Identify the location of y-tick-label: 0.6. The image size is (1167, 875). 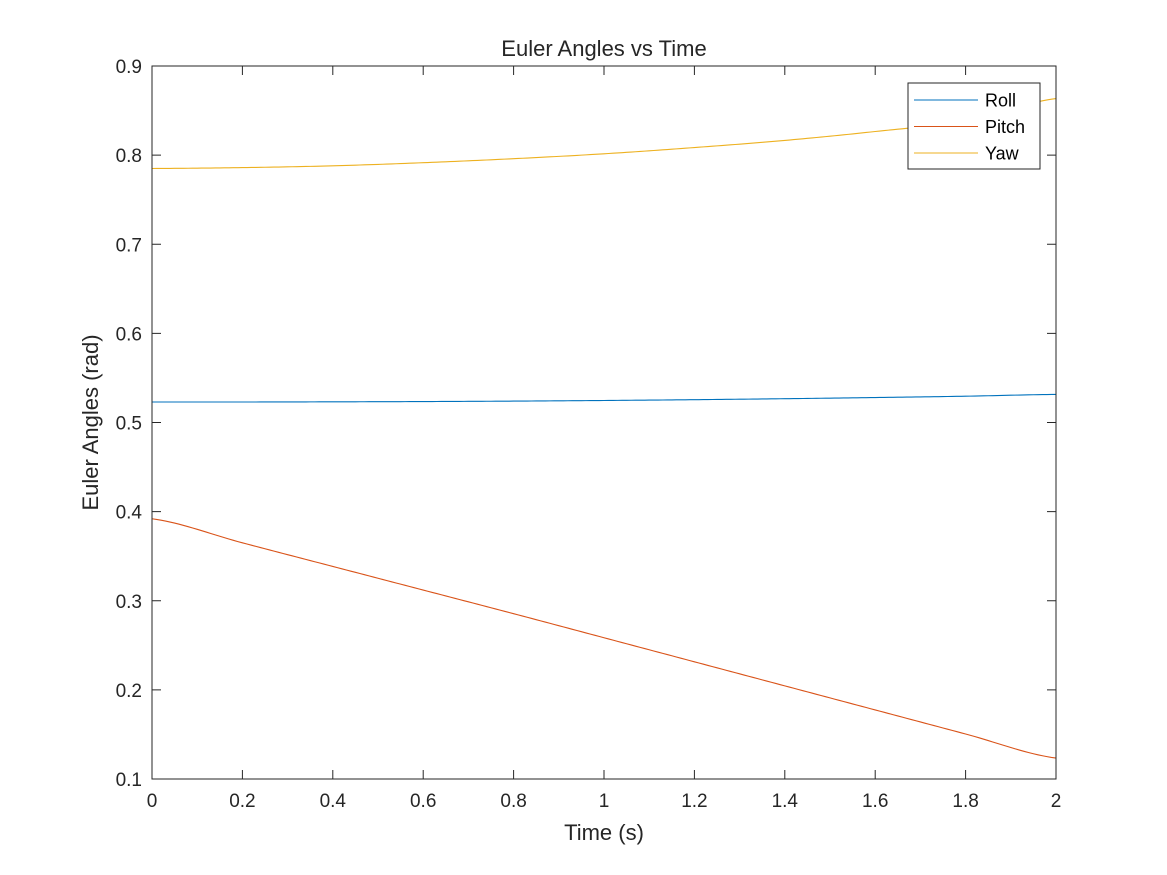
(129, 334).